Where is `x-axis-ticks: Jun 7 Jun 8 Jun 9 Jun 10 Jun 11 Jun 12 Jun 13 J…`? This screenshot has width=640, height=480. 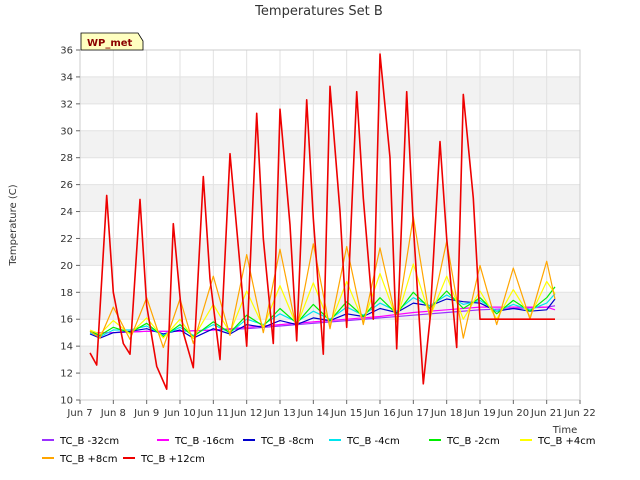 x-axis-ticks: Jun 7 Jun 8 Jun 9 Jun 10 Jun 11 Jun 12 Jun 13 J… is located at coordinates (331, 409).